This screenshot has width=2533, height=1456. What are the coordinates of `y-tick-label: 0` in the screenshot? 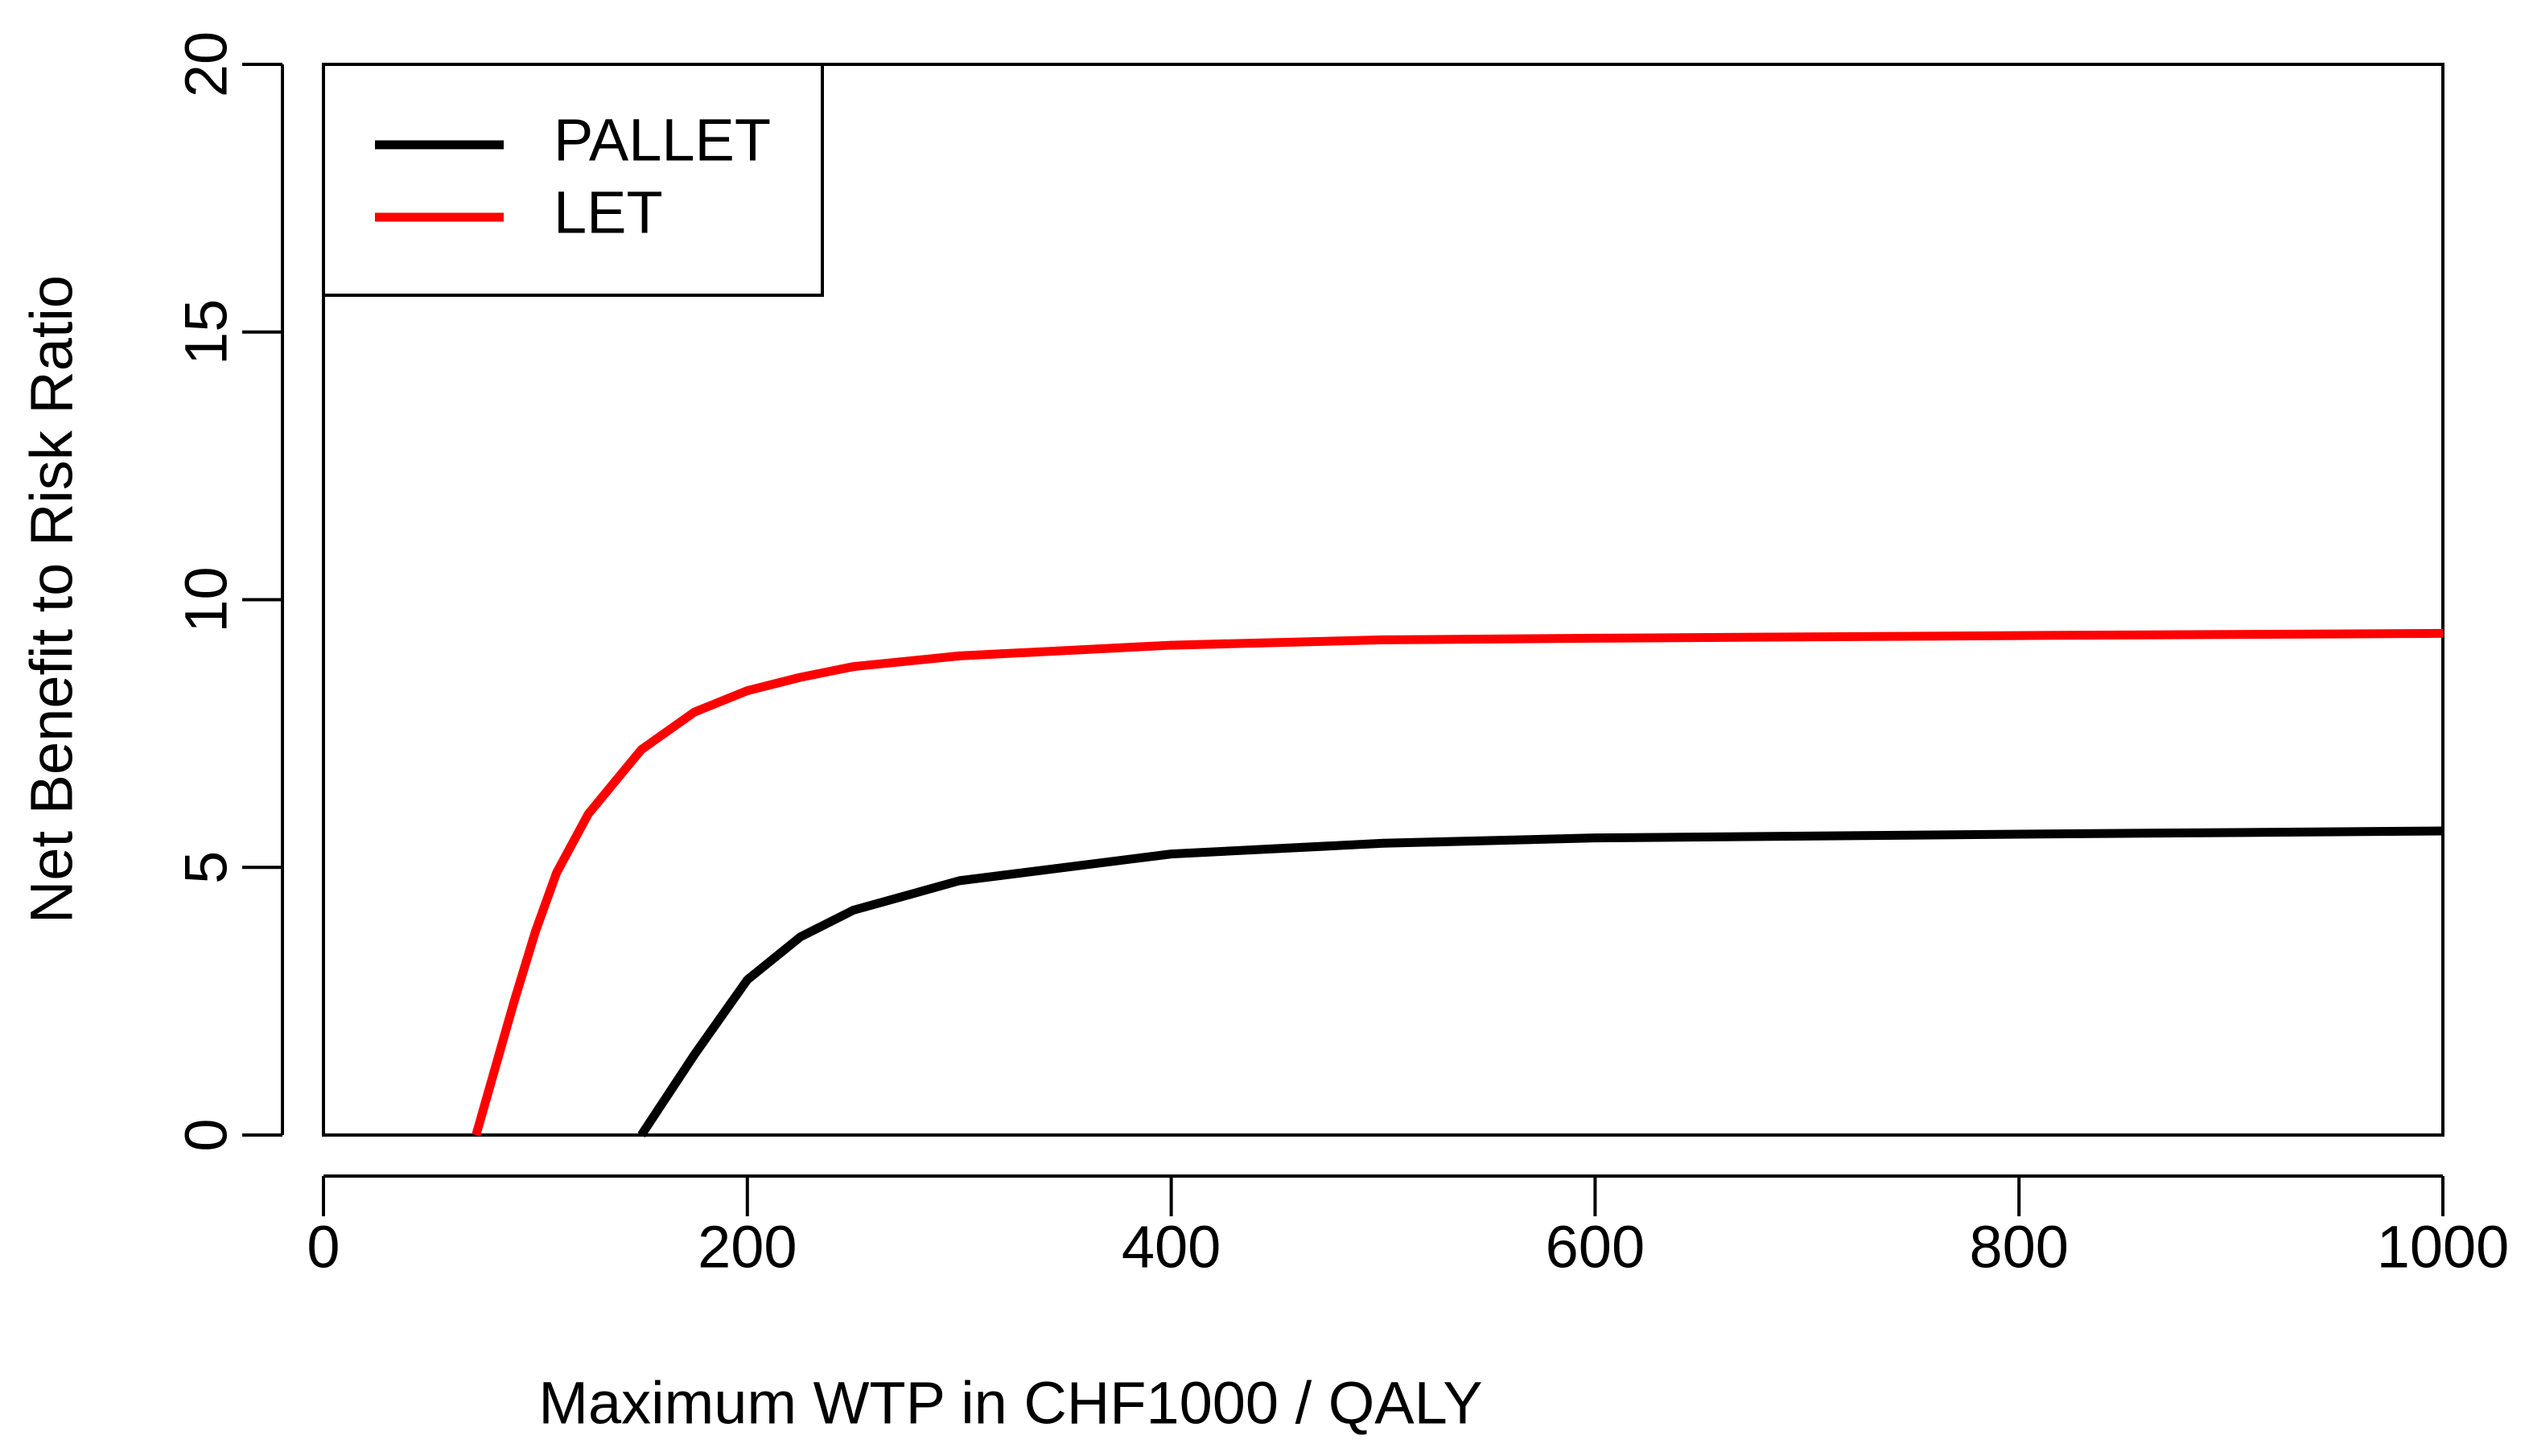 It's located at (207, 1134).